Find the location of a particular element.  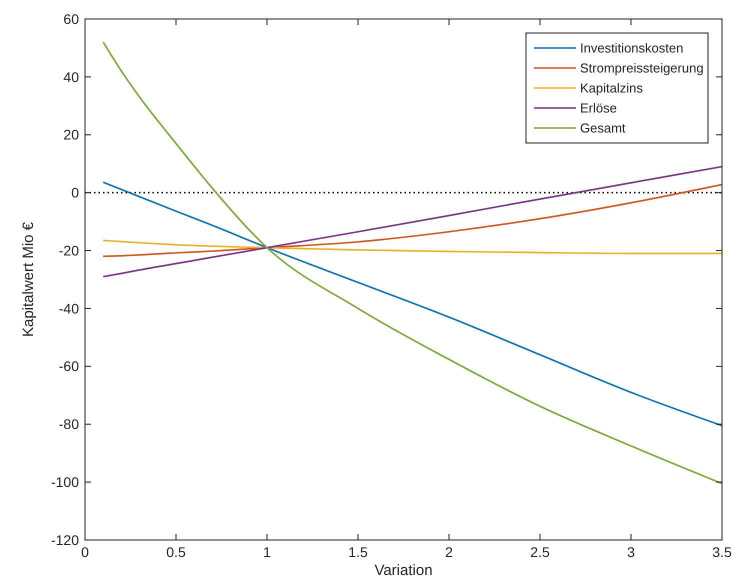

y-tick-label: -100 is located at coordinates (65, 482).